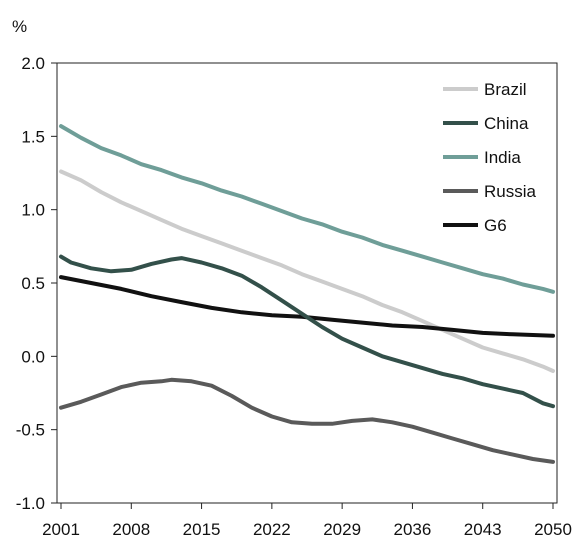 This screenshot has width=580, height=545. Describe the element at coordinates (19, 26) in the screenshot. I see `y-axis-unit-label: %` at that location.